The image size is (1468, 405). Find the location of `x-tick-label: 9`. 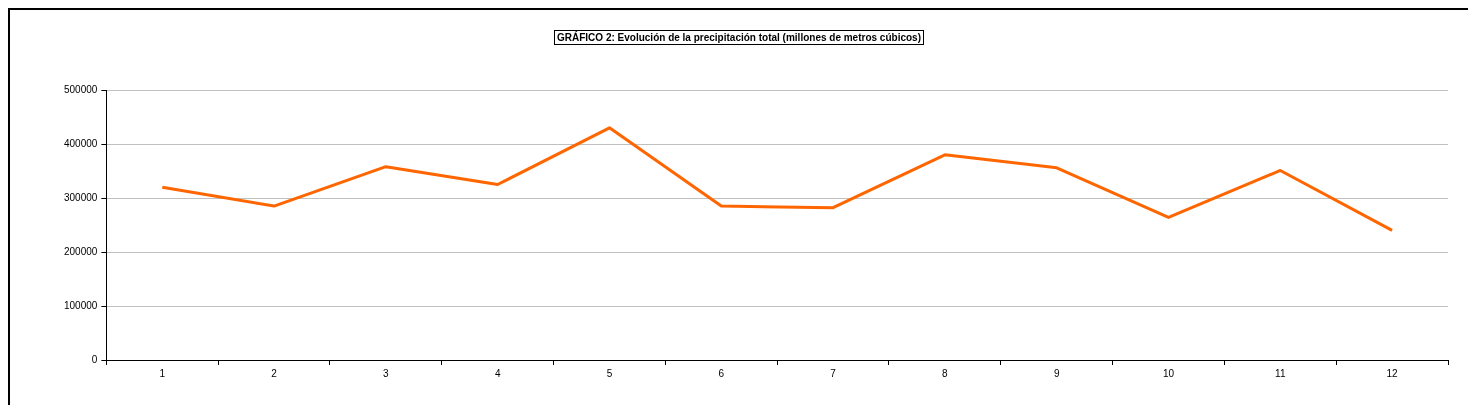

x-tick-label: 9 is located at coordinates (1056, 373).